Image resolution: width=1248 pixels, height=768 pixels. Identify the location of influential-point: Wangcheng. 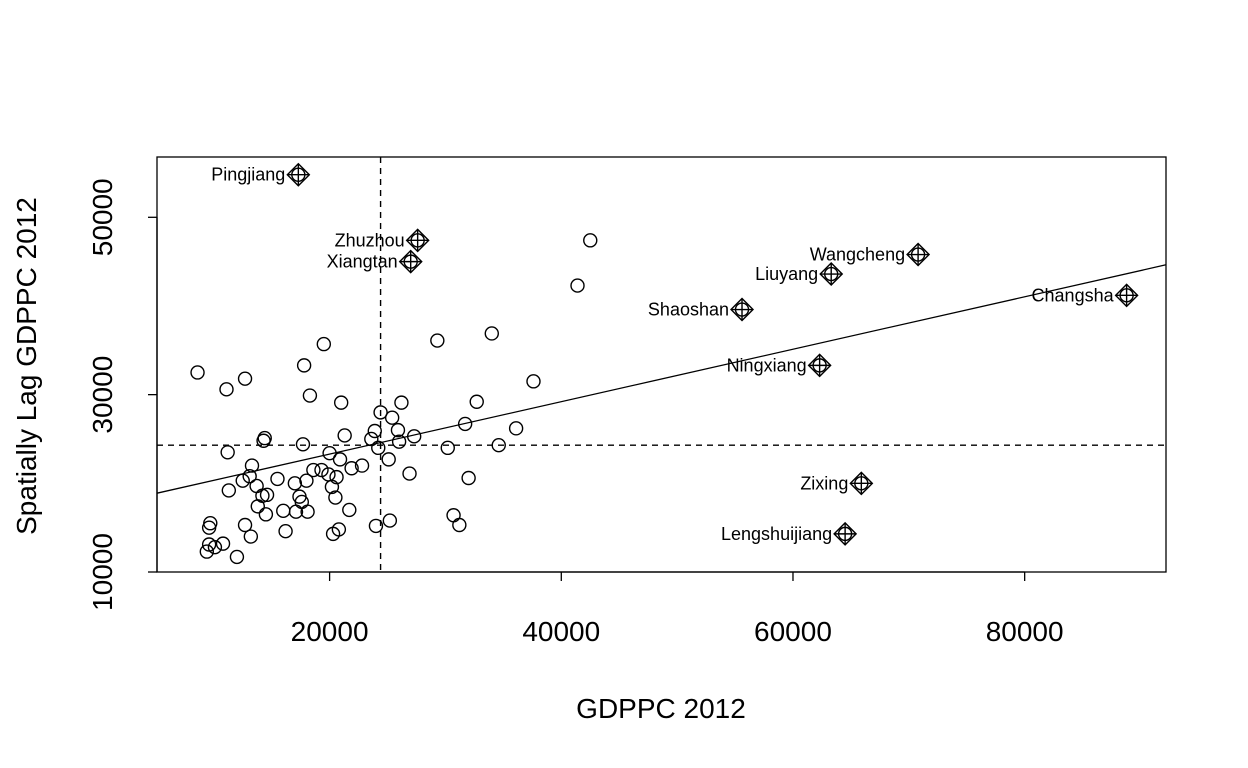
(870, 254).